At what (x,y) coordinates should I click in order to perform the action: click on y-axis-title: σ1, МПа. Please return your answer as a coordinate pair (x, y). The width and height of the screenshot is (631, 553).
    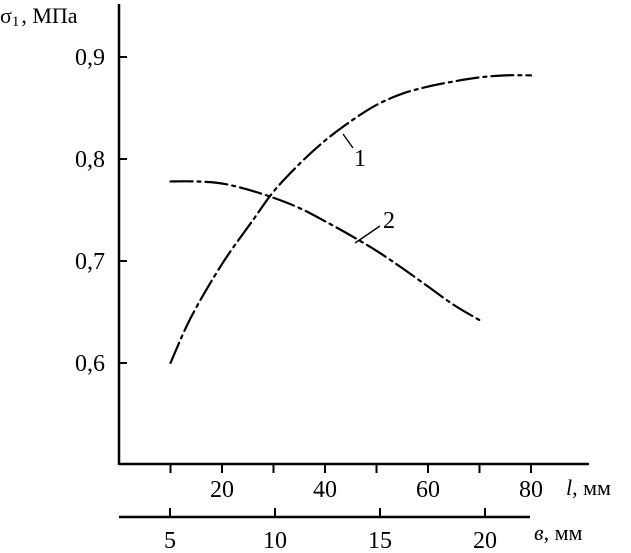
    Looking at the image, I should click on (39, 16).